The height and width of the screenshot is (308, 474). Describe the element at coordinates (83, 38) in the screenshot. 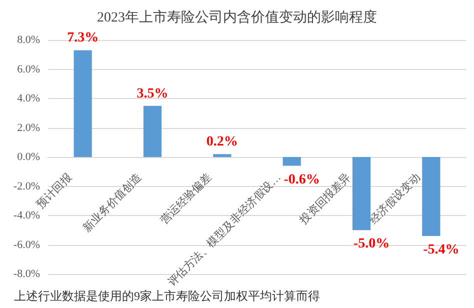

I see `data-label: 7.3%` at that location.